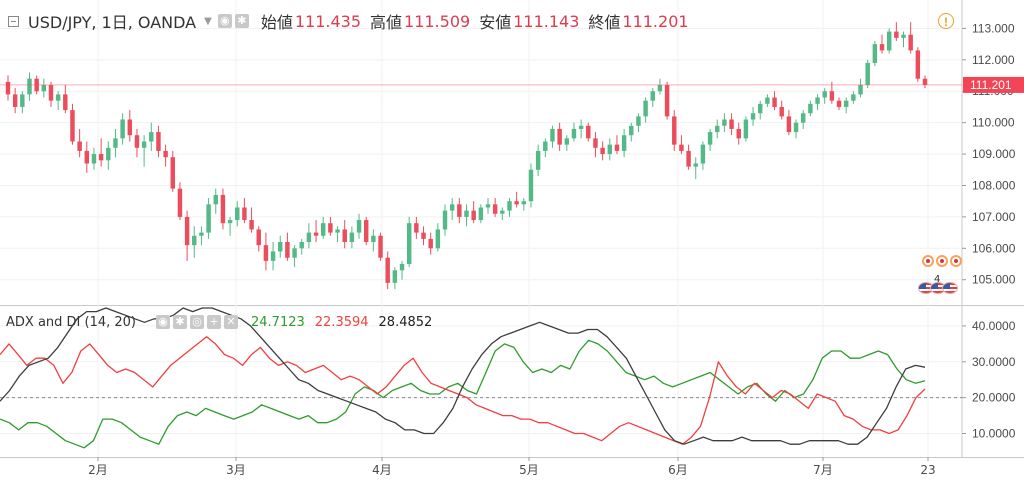 The width and height of the screenshot is (1024, 482). What do you see at coordinates (214, 322) in the screenshot?
I see `plus-icon: +` at bounding box center [214, 322].